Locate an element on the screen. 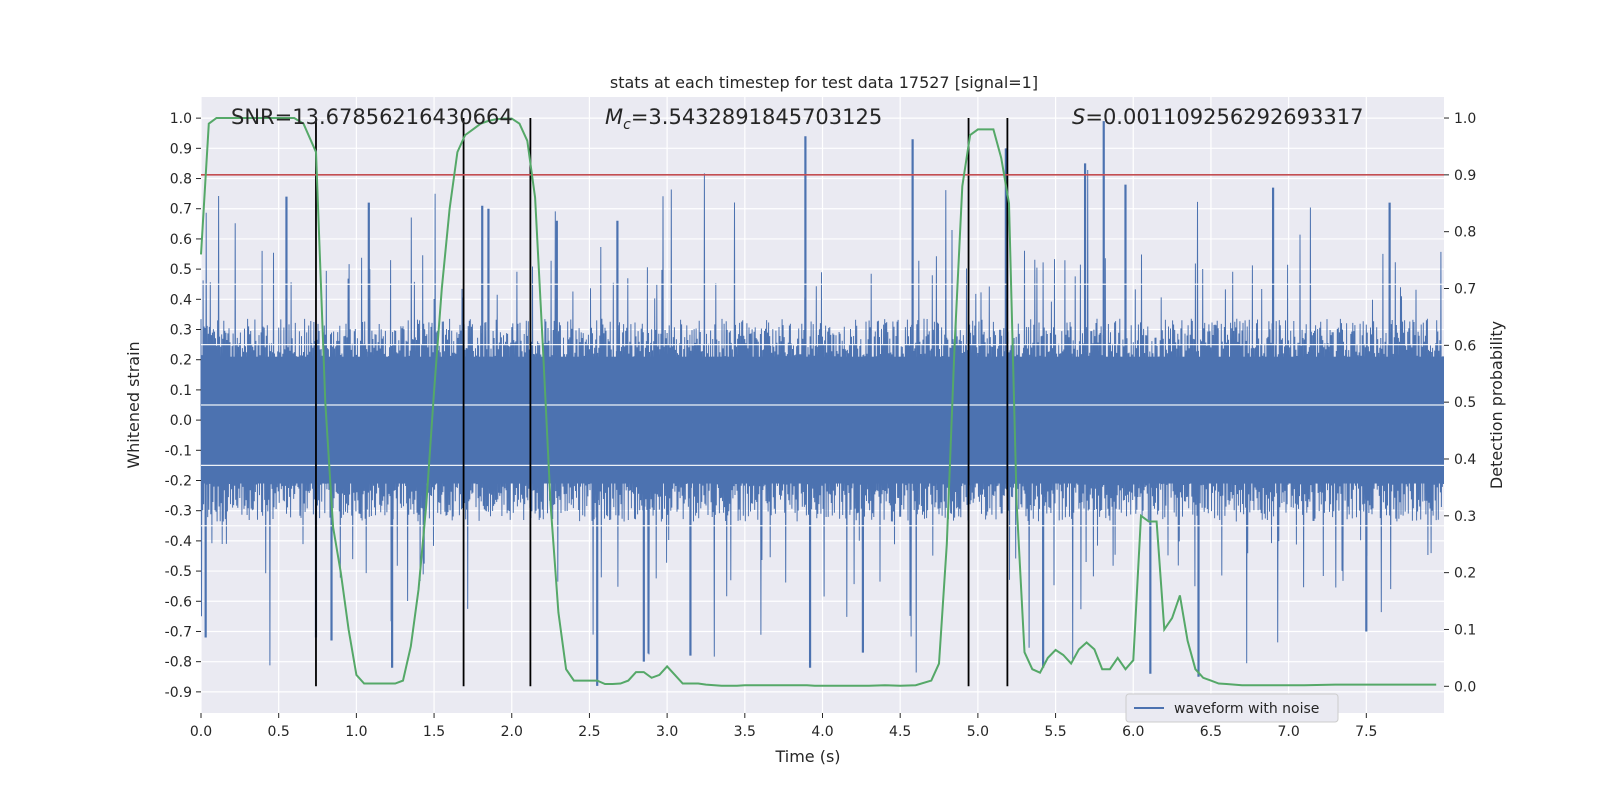  y-tick-label-6: 0.4 is located at coordinates (181, 300).